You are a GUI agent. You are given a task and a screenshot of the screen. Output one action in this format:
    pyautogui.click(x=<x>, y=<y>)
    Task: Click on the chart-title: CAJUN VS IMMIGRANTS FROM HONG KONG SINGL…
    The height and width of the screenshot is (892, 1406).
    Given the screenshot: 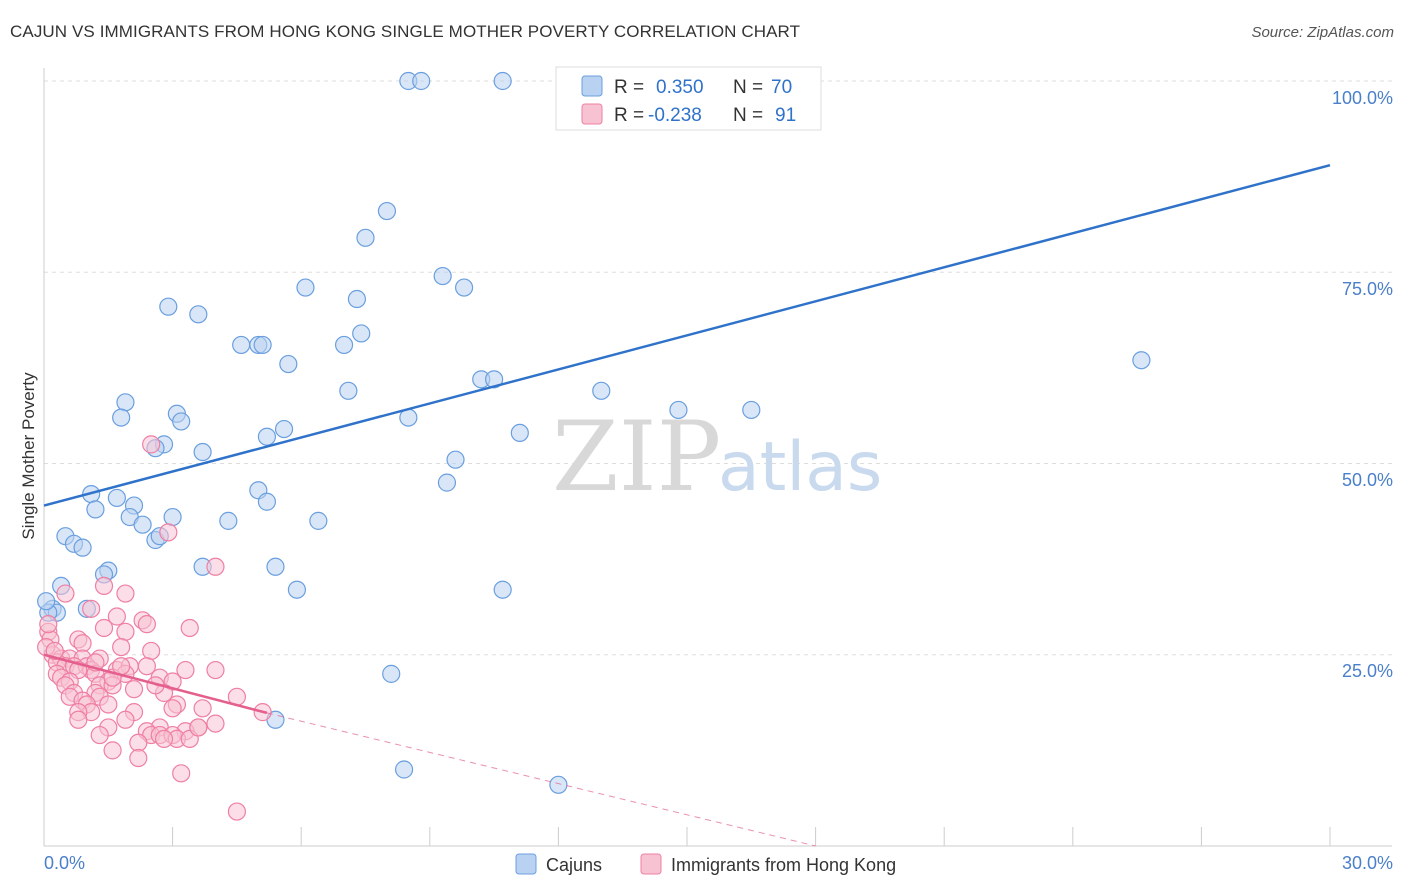 What is the action you would take?
    pyautogui.click(x=405, y=31)
    